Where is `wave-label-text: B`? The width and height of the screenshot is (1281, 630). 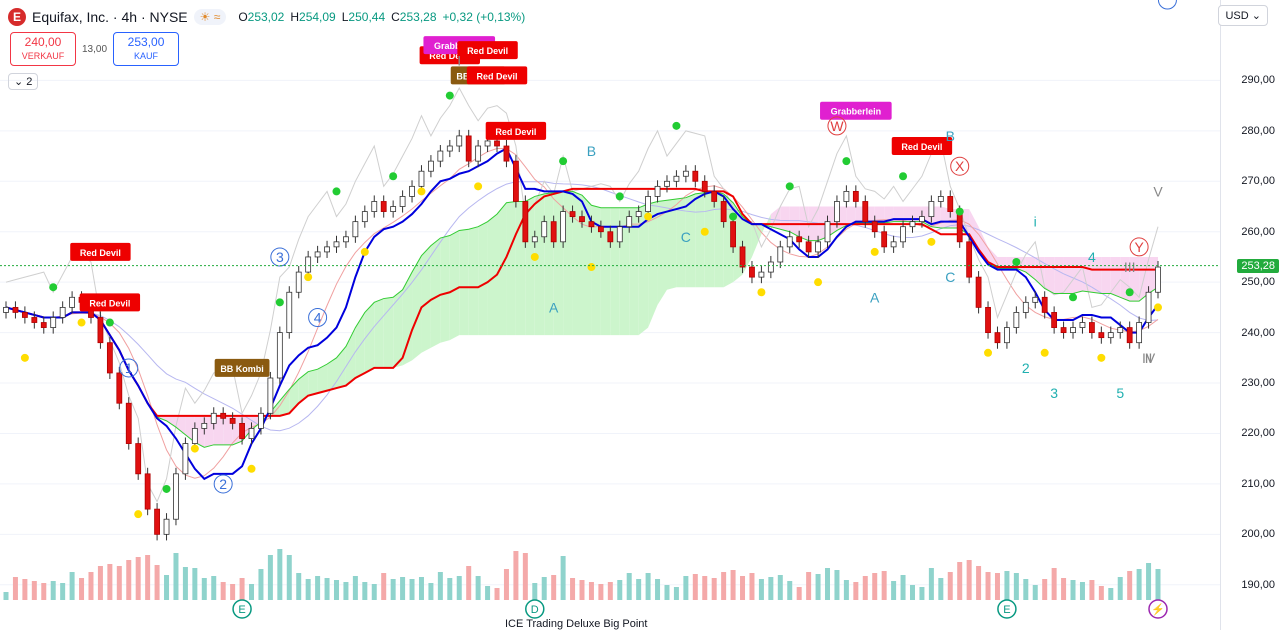
wave-label-text: B is located at coordinates (591, 151).